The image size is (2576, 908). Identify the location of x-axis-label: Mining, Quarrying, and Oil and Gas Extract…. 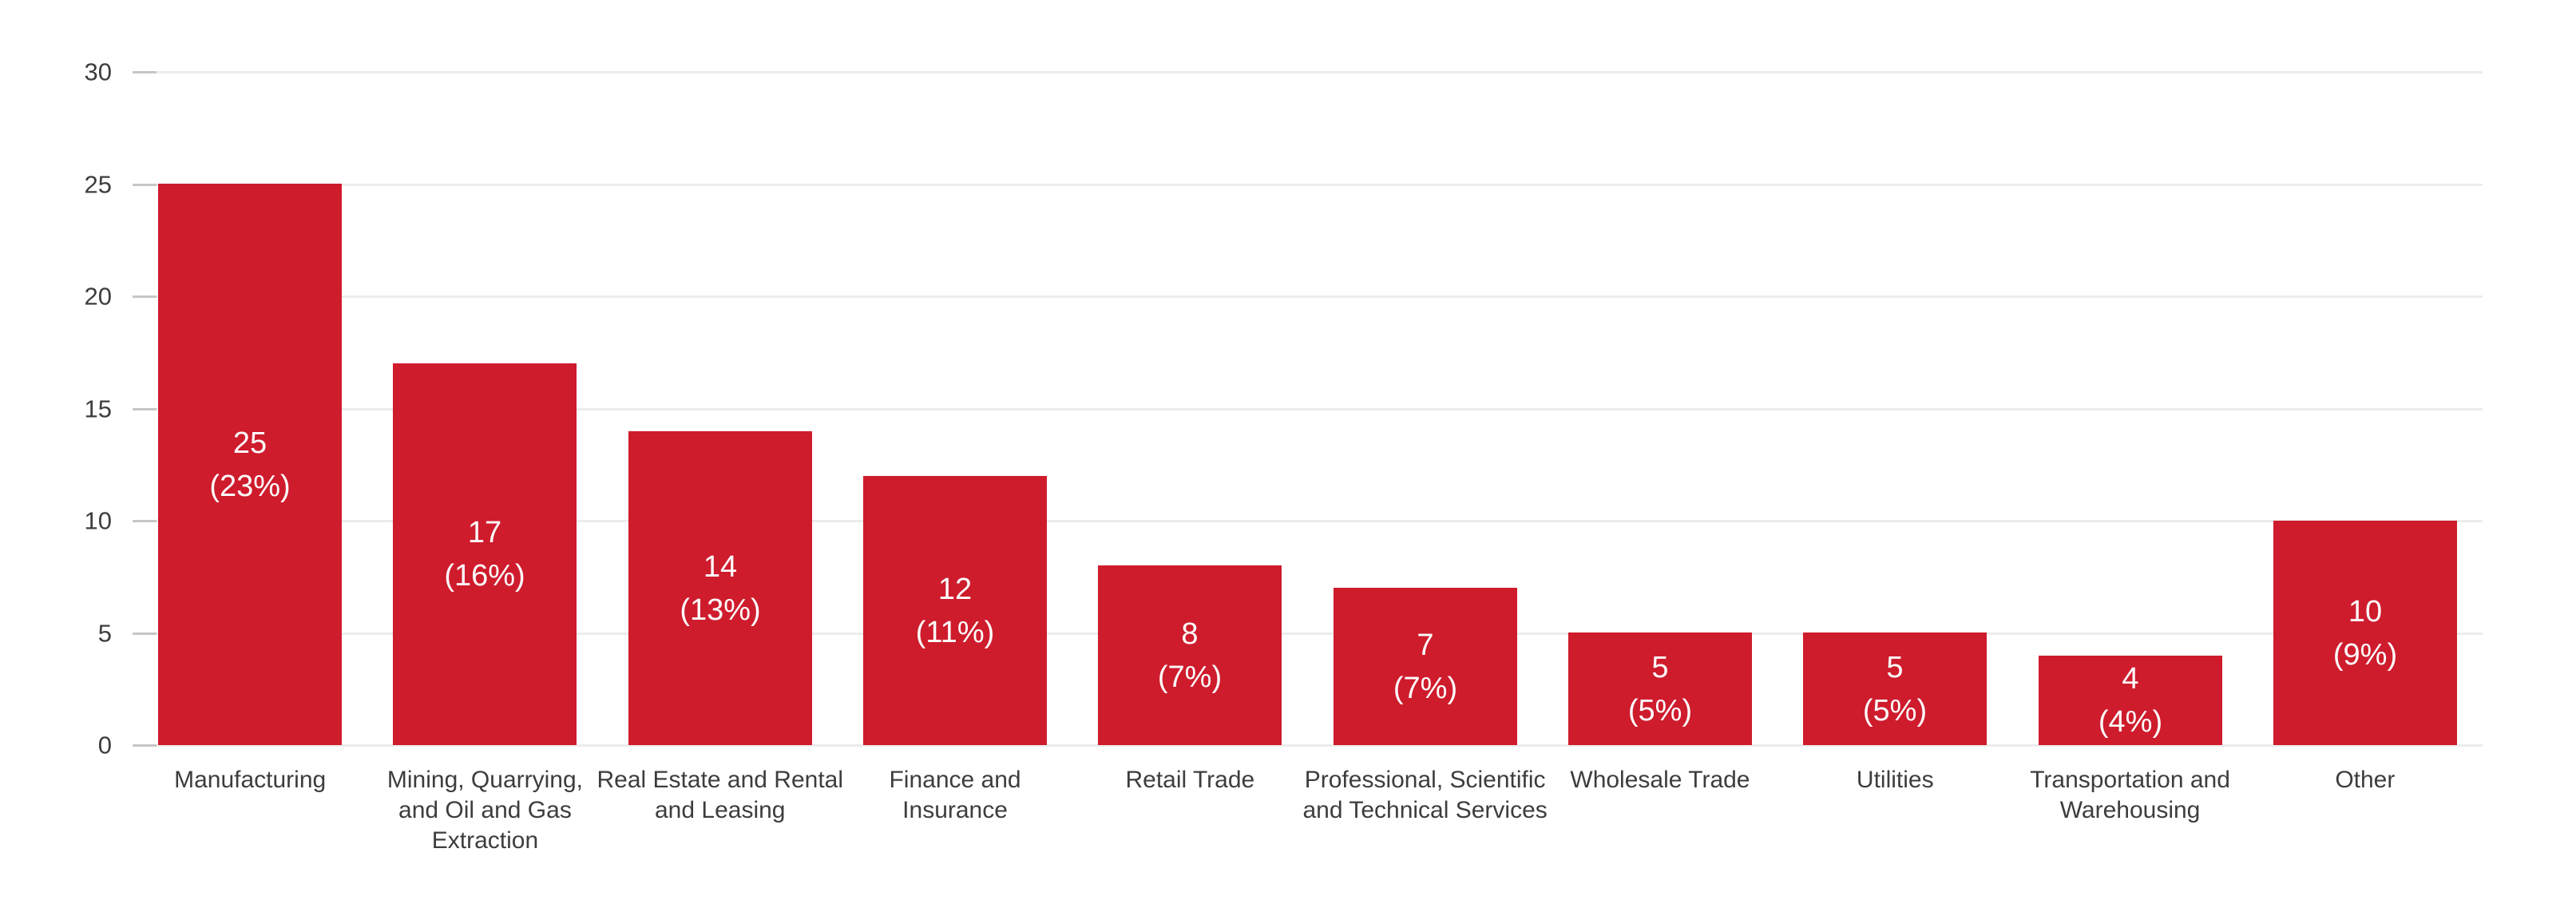
(484, 810).